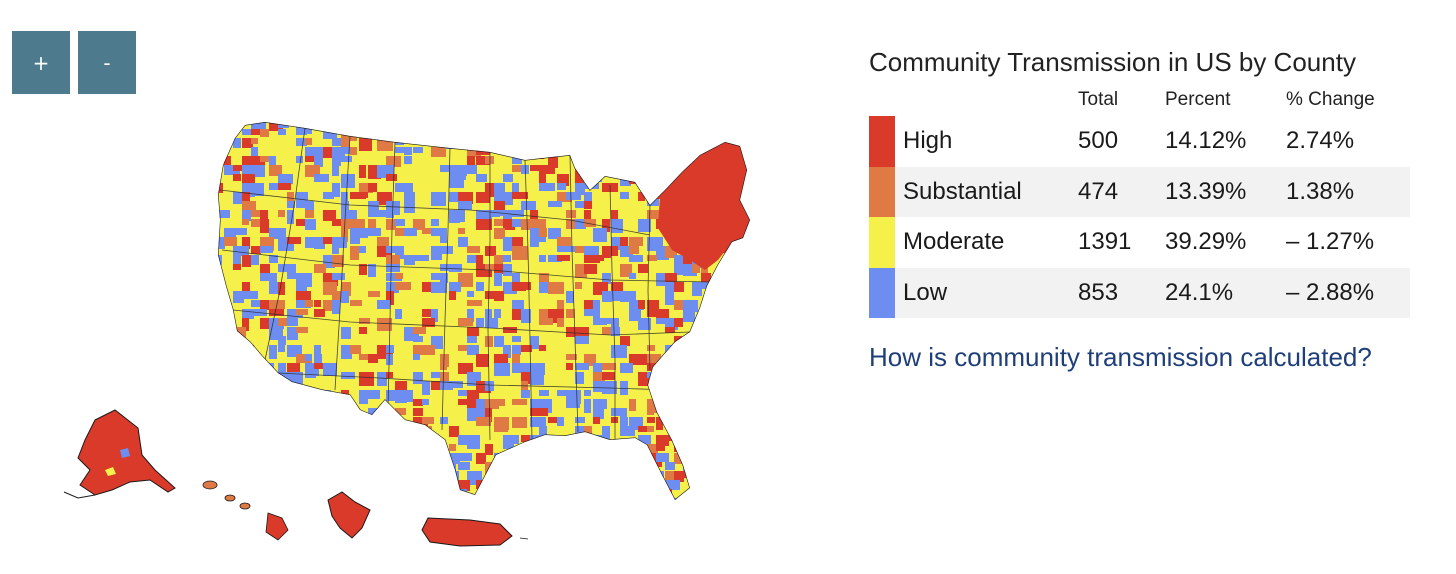 The image size is (1456, 574). Describe the element at coordinates (704, 206) in the screenshot. I see `northeast-region` at that location.